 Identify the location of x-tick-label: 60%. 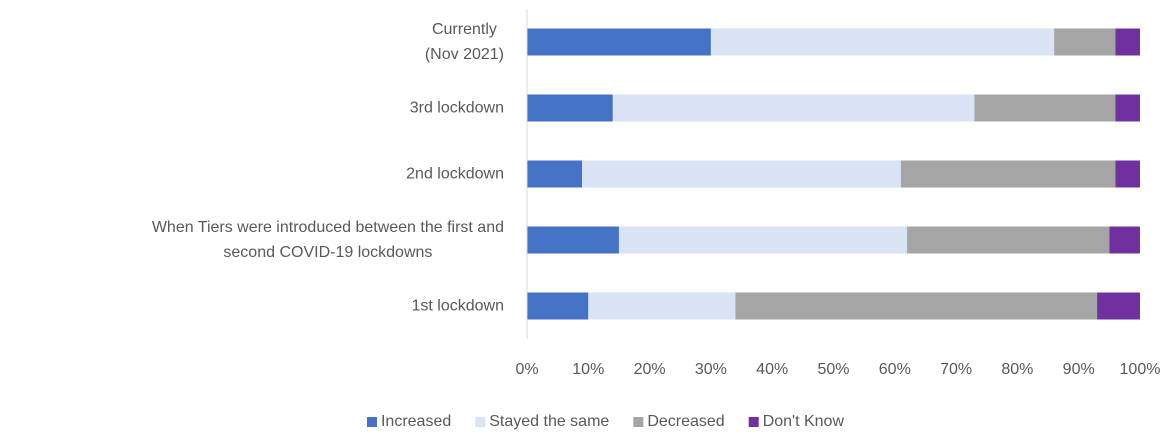
(895, 369).